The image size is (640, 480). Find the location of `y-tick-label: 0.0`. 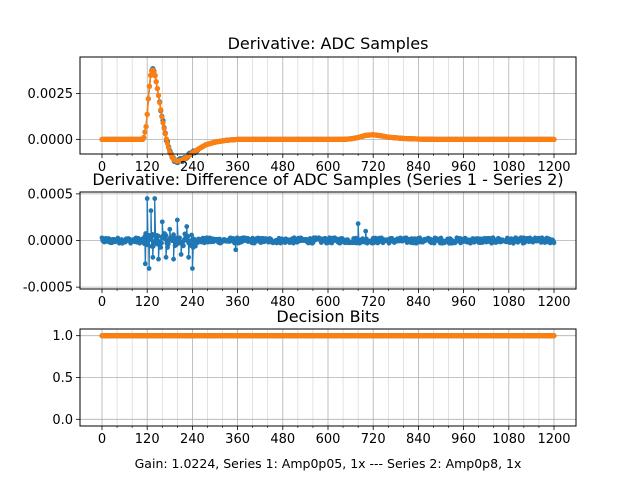

y-tick-label: 0.0 is located at coordinates (62, 420).